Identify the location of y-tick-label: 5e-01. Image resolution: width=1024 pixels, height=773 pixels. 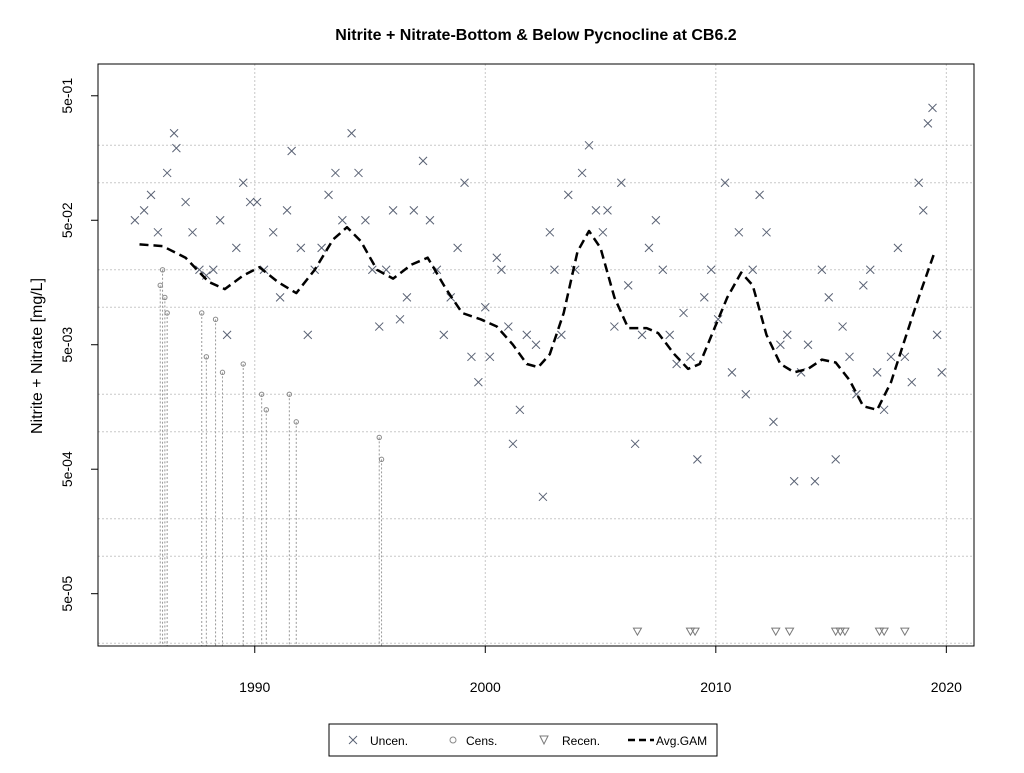
(67, 96).